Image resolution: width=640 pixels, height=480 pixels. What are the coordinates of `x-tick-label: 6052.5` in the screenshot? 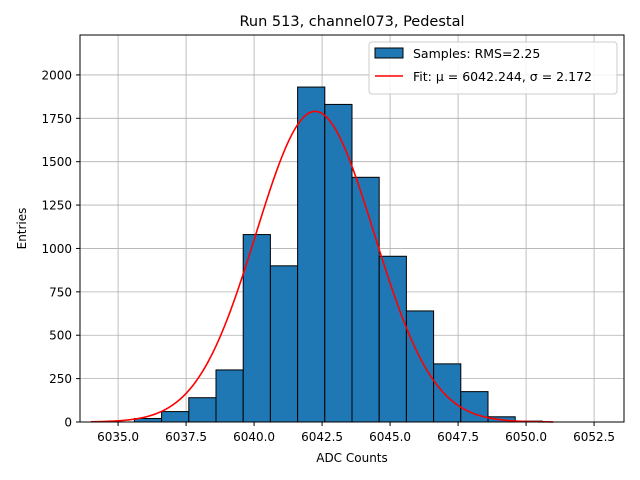 It's located at (594, 437).